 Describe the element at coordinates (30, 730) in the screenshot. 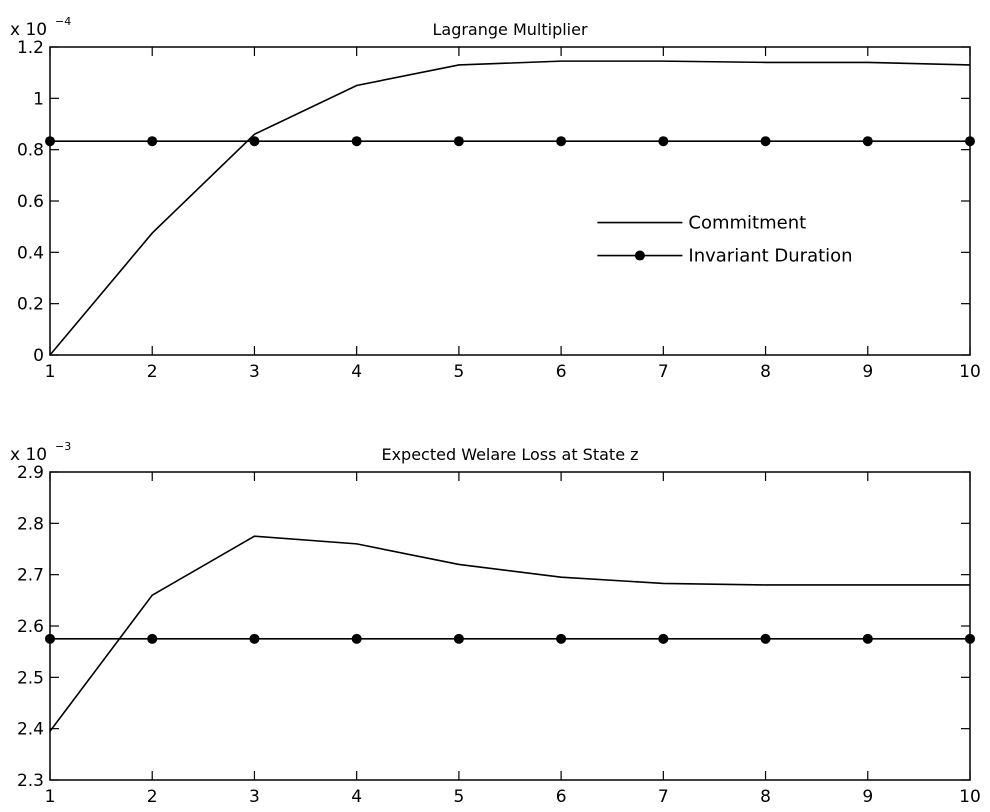

I see `y-tick-label: 2.4` at that location.